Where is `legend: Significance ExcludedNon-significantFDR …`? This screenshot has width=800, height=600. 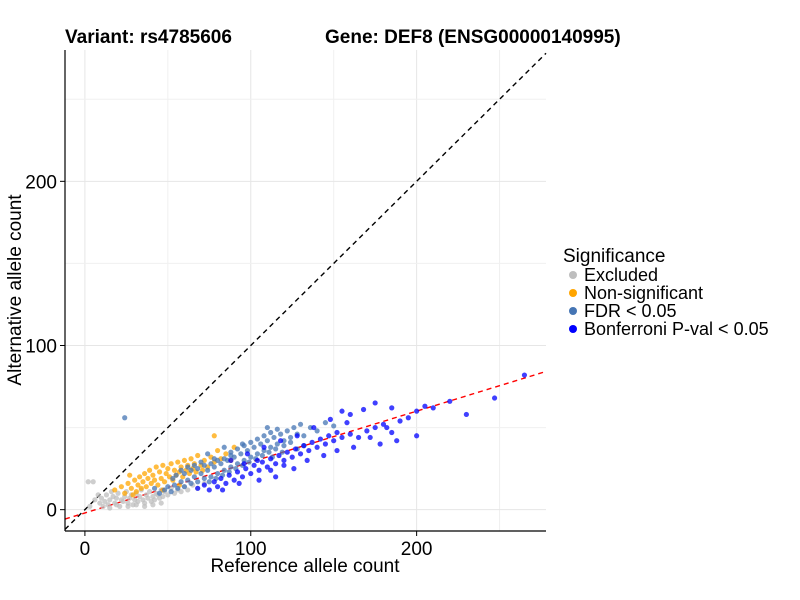
legend: Significance ExcludedNon-significantFDR … is located at coordinates (666, 292).